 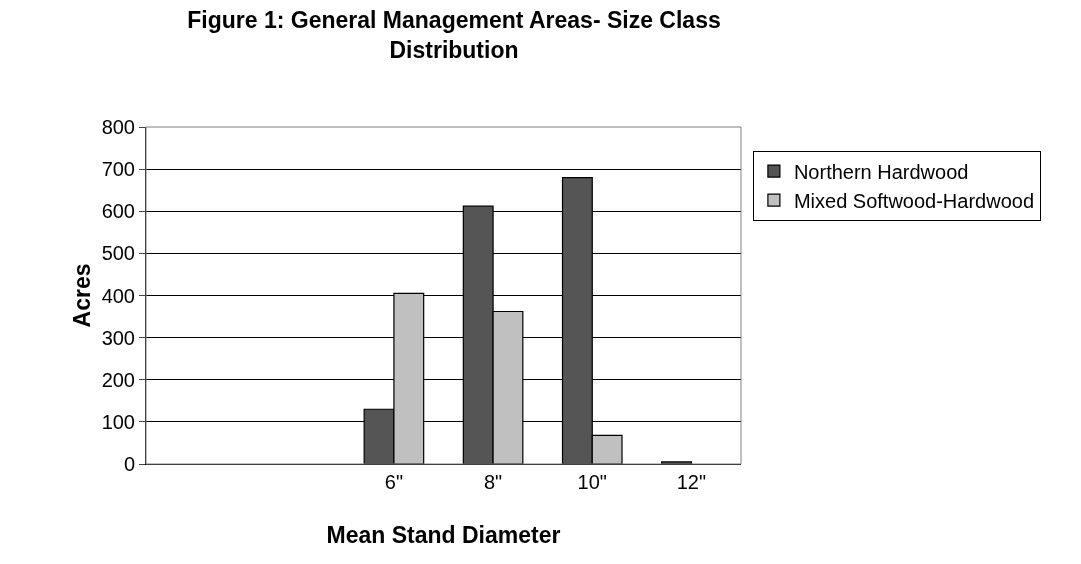 I want to click on y-tick-label: 400, so click(x=118, y=295).